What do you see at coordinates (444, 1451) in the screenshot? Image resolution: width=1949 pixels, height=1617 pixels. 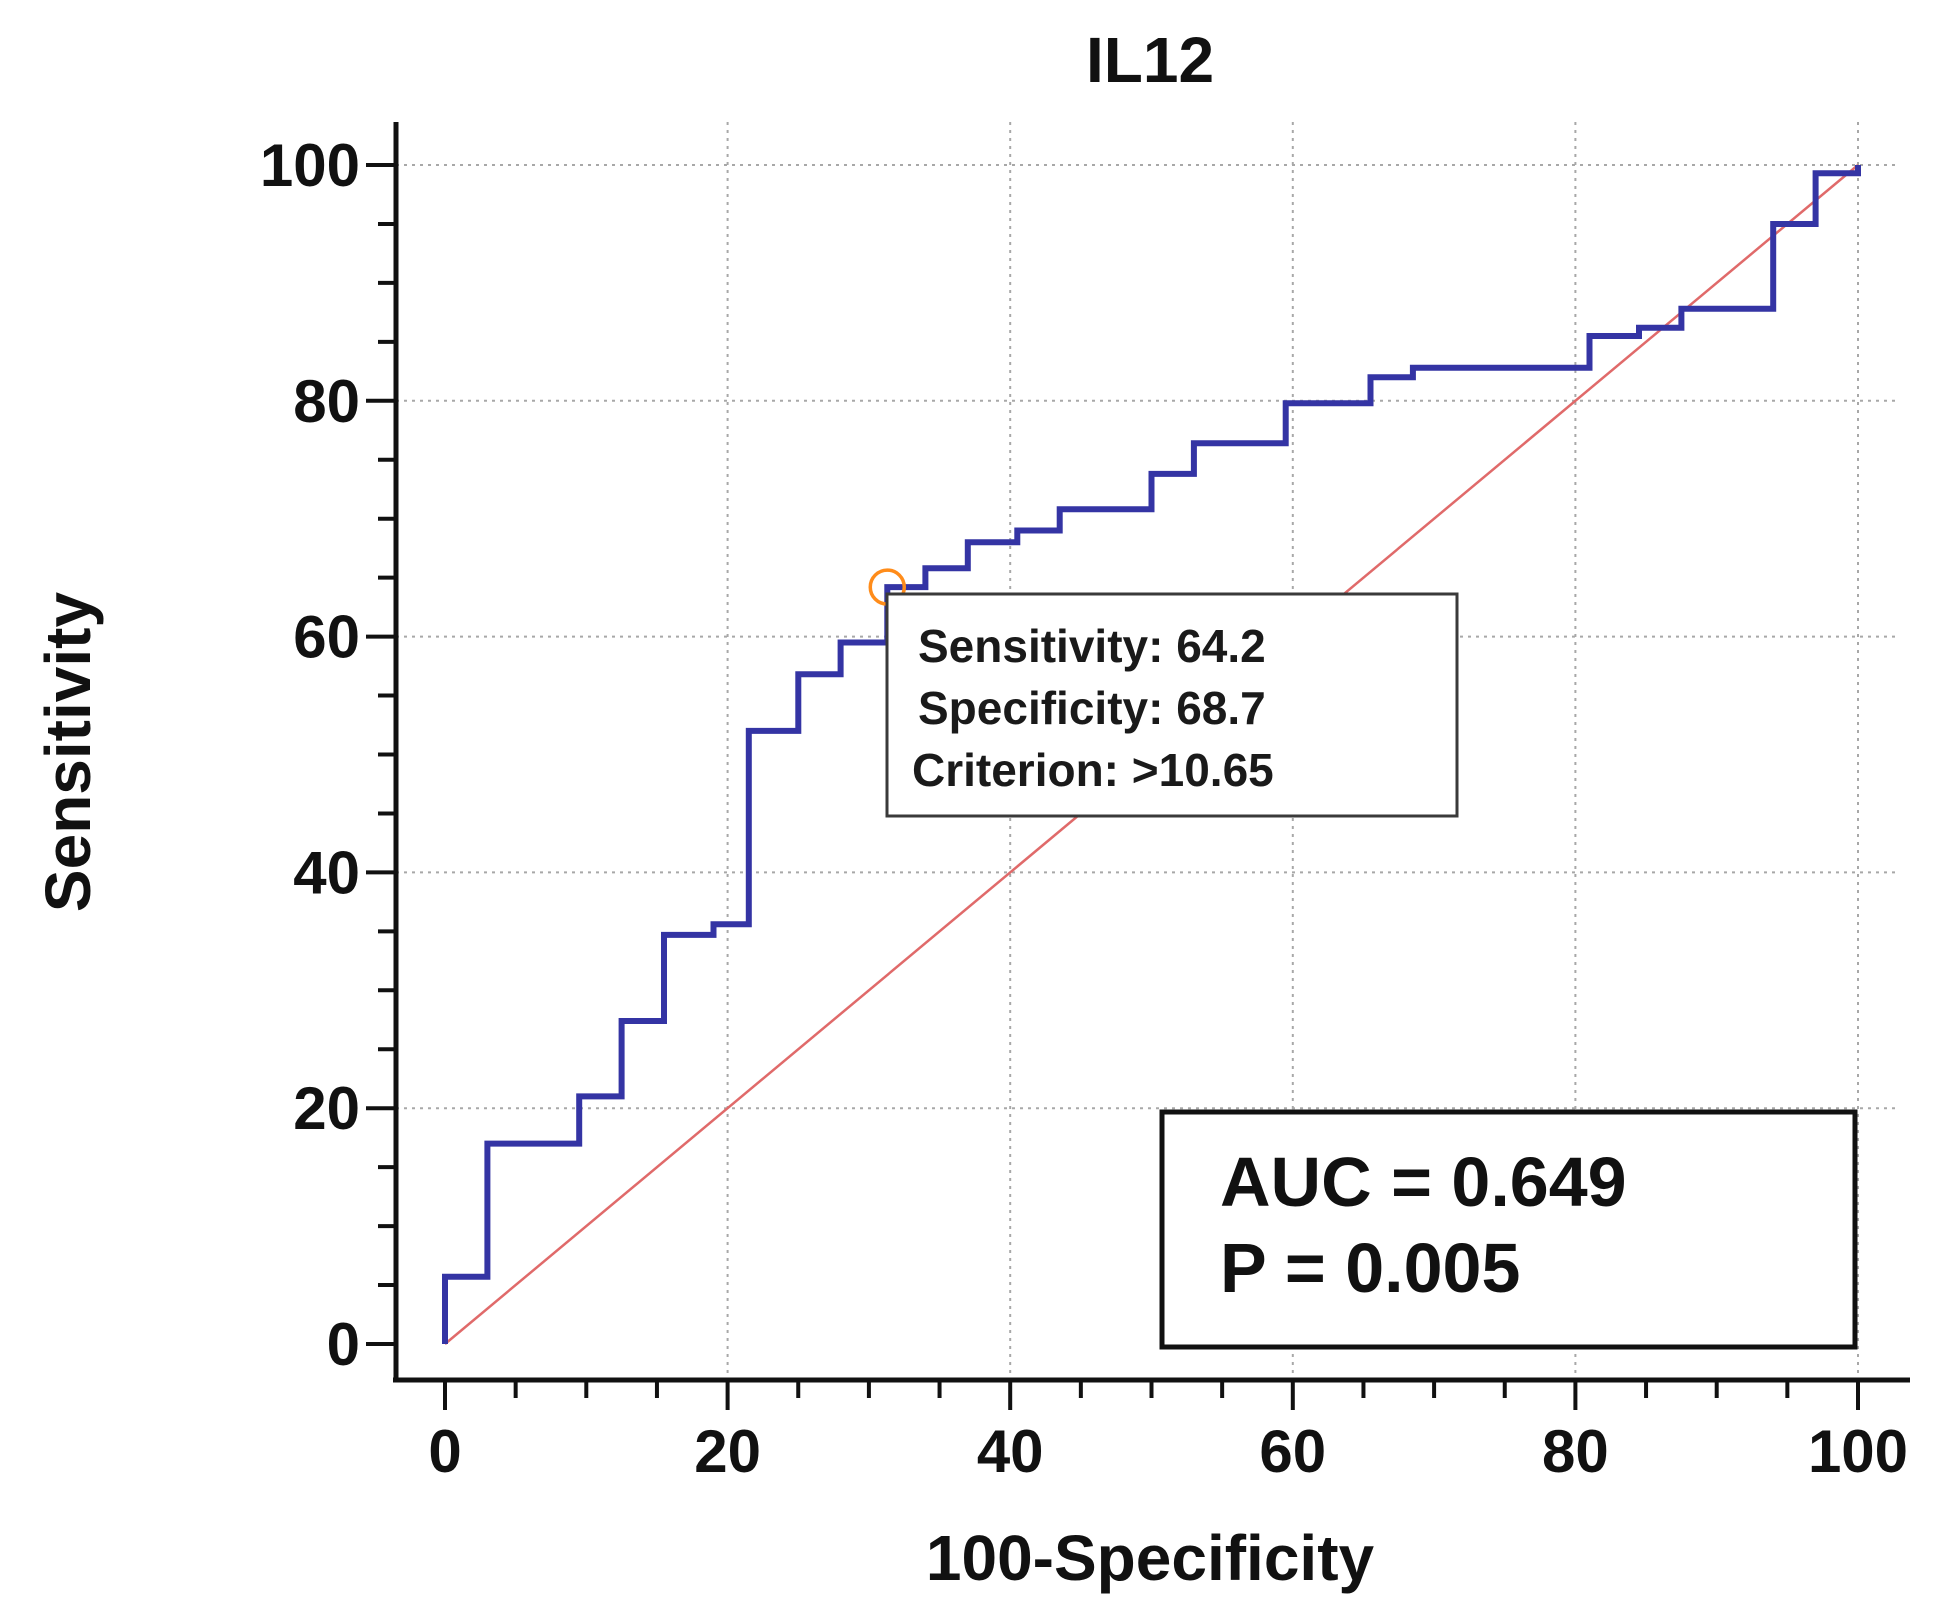 I see `x-tick-label: 0` at bounding box center [444, 1451].